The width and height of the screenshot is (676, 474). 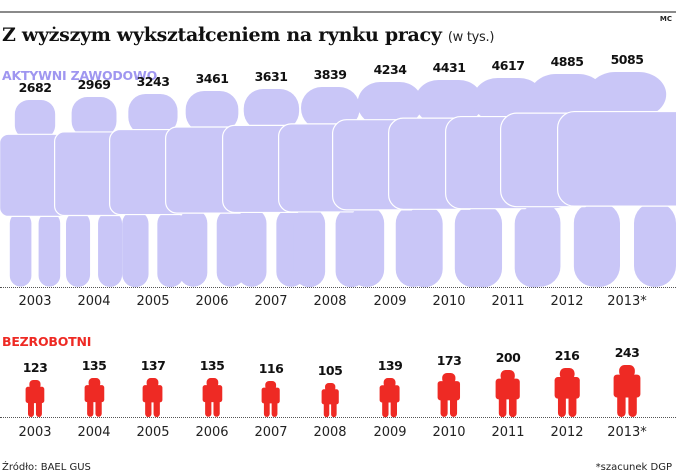 I want to click on unemployed-year-label: 2004, so click(x=94, y=432).